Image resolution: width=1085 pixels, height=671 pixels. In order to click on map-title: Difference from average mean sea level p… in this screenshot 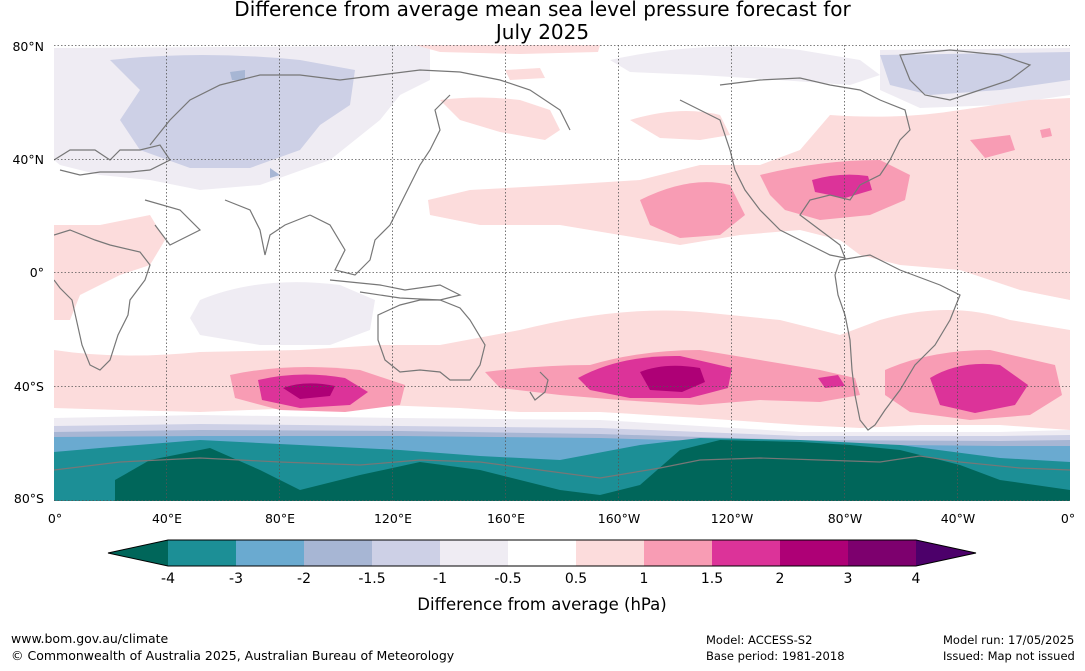, I will do `click(542, 22)`.